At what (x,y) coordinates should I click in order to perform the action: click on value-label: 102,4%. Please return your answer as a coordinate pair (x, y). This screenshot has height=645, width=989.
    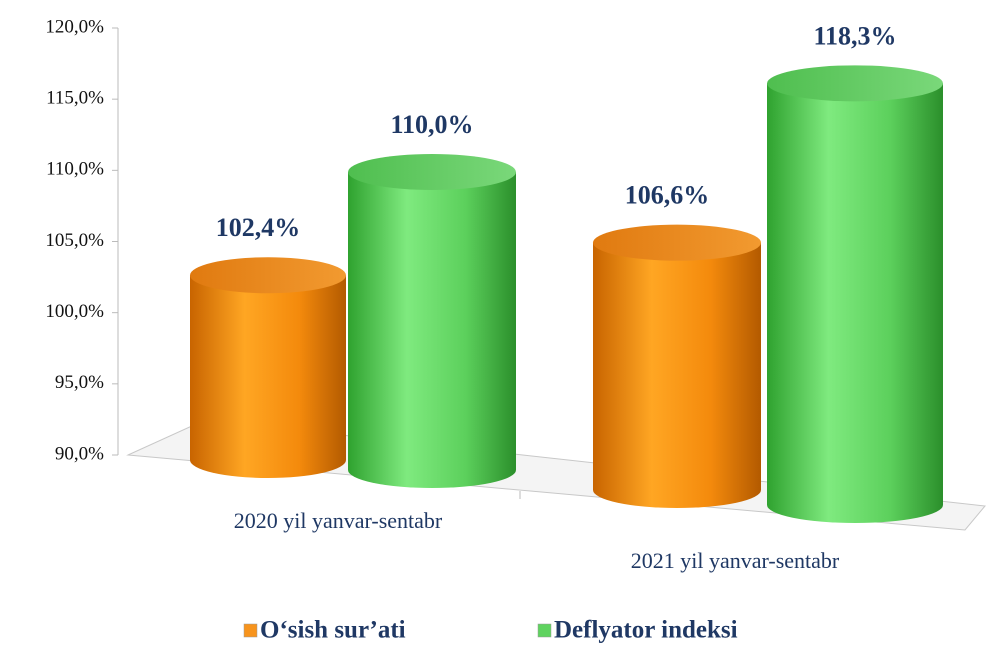
    Looking at the image, I should click on (258, 227).